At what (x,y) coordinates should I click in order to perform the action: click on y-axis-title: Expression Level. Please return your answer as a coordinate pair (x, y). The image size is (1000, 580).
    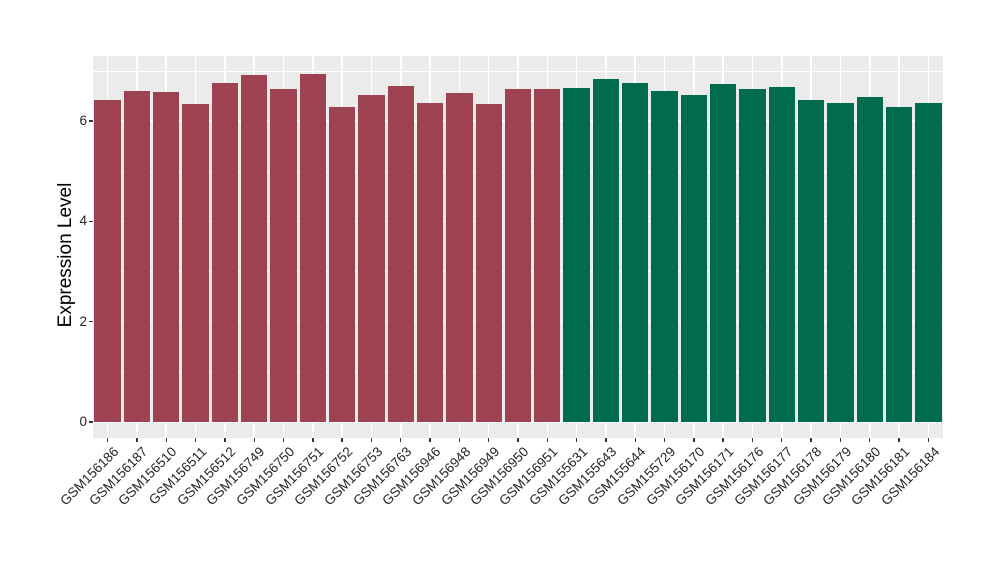
    Looking at the image, I should click on (65, 255).